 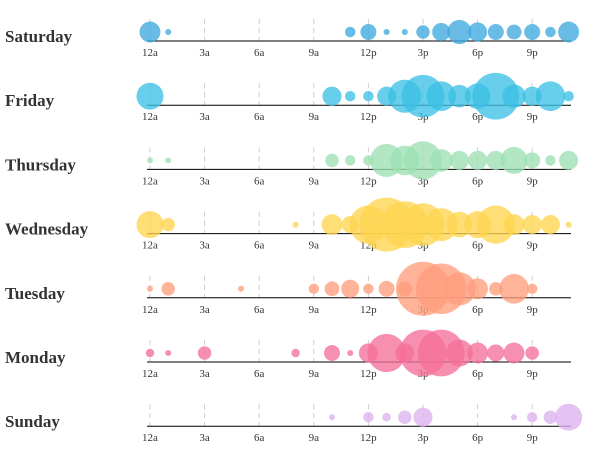 What do you see at coordinates (30, 100) in the screenshot?
I see `day-label: Friday` at bounding box center [30, 100].